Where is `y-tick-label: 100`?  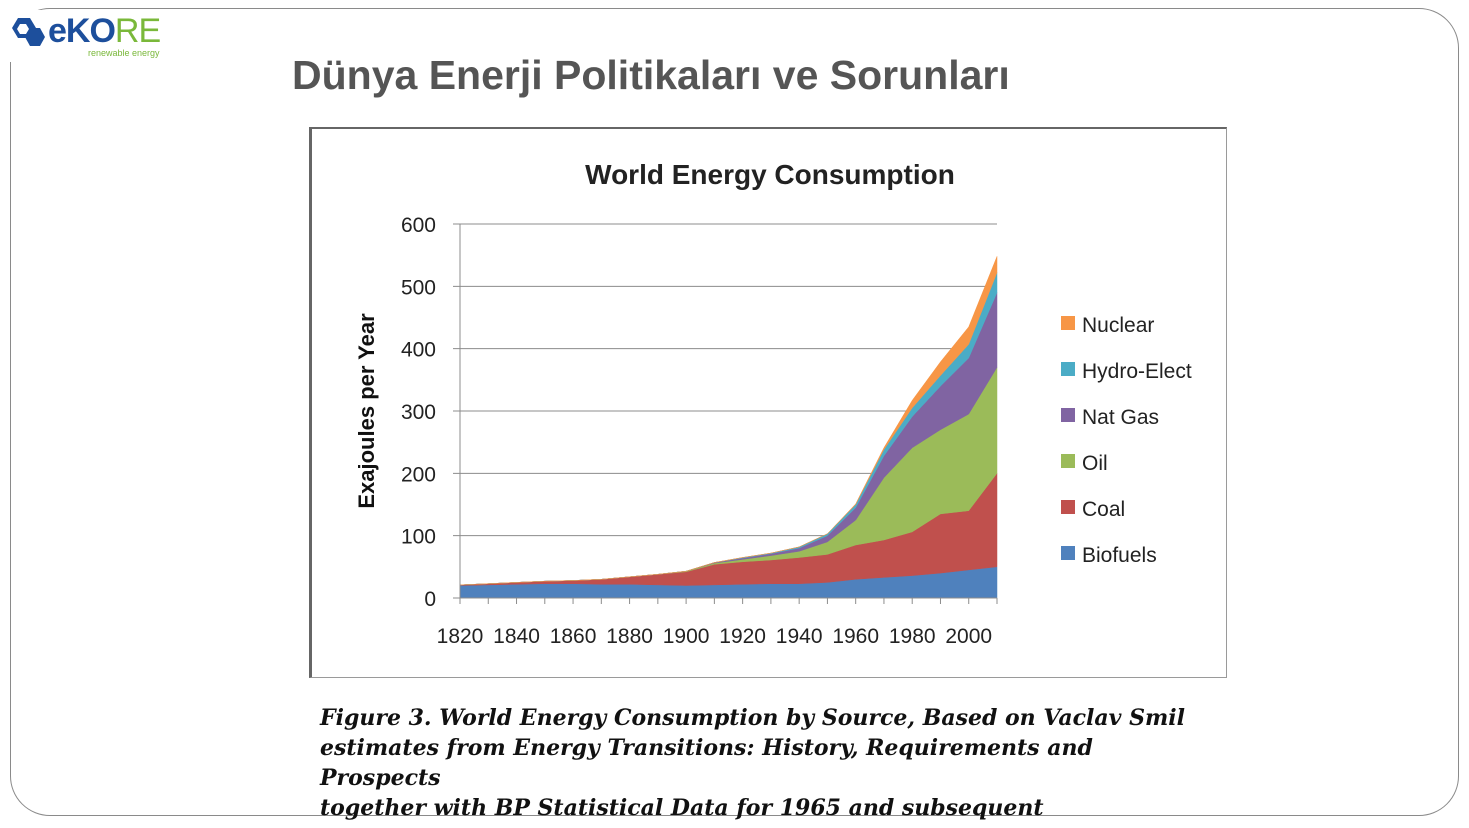
y-tick-label: 100 is located at coordinates (418, 537).